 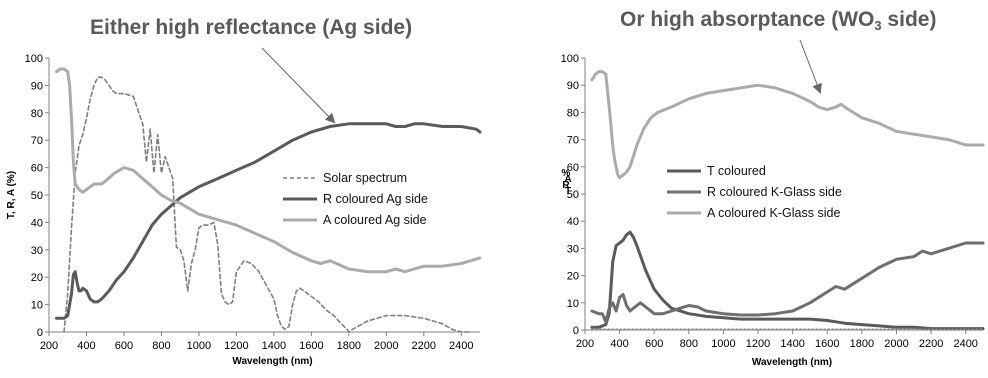 I want to click on annotation-subscript: 3, so click(x=878, y=25).